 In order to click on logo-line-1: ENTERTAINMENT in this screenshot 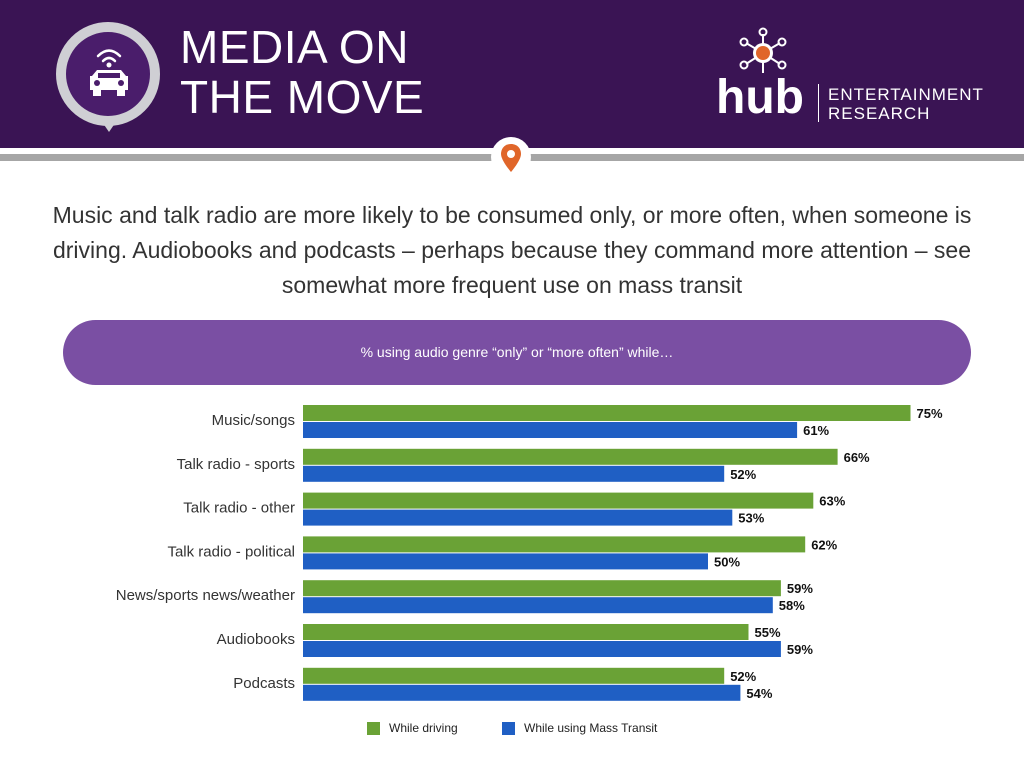, I will do `click(906, 94)`.